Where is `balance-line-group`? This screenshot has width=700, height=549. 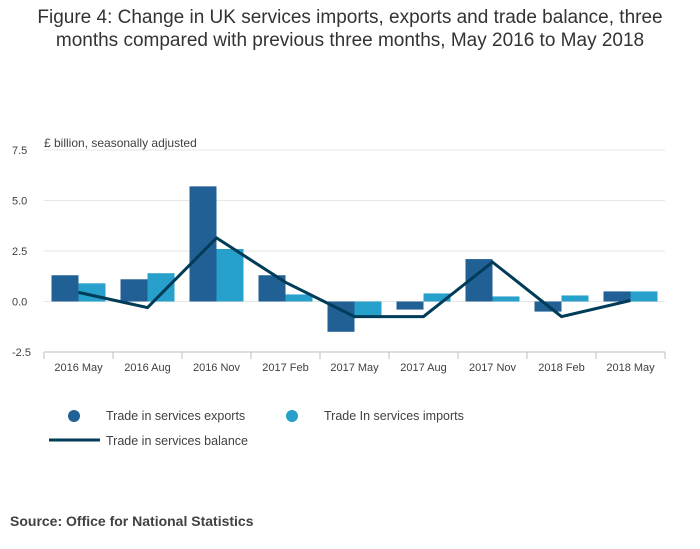
balance-line-group is located at coordinates (354, 277).